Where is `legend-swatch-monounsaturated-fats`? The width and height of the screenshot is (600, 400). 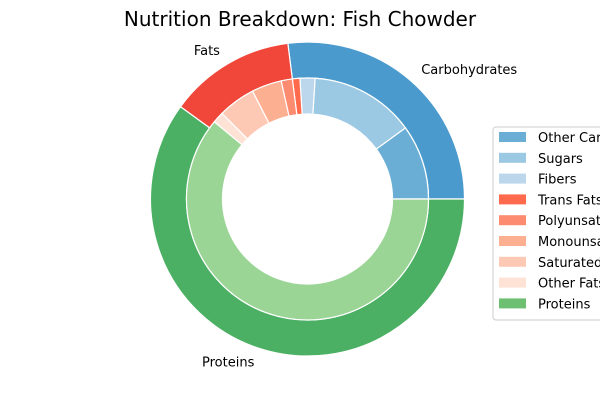
legend-swatch-monounsaturated-fats is located at coordinates (512, 241).